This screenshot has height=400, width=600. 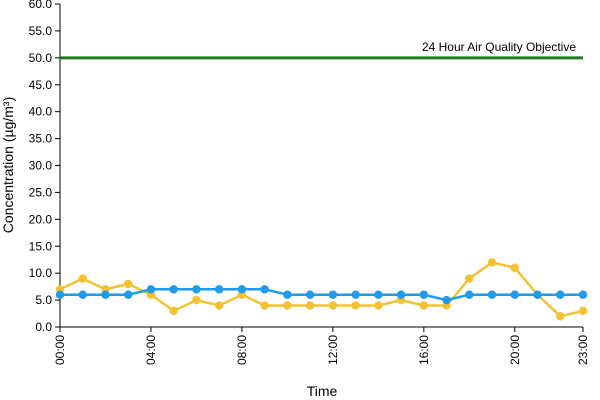 I want to click on series-group, so click(x=321, y=289).